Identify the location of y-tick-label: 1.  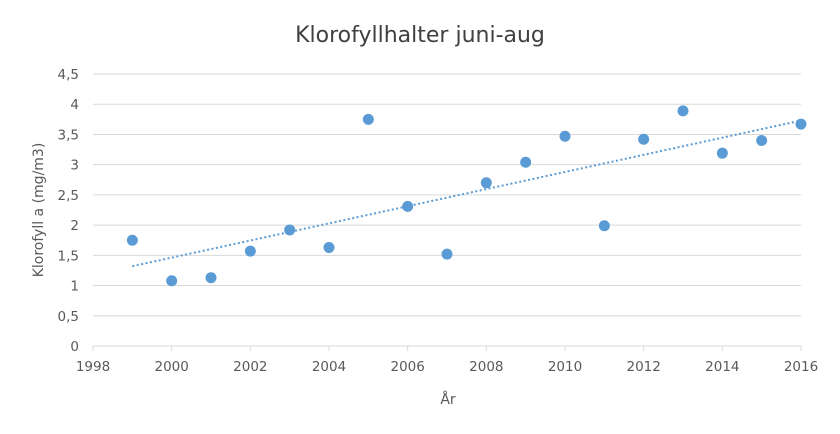
(74, 287).